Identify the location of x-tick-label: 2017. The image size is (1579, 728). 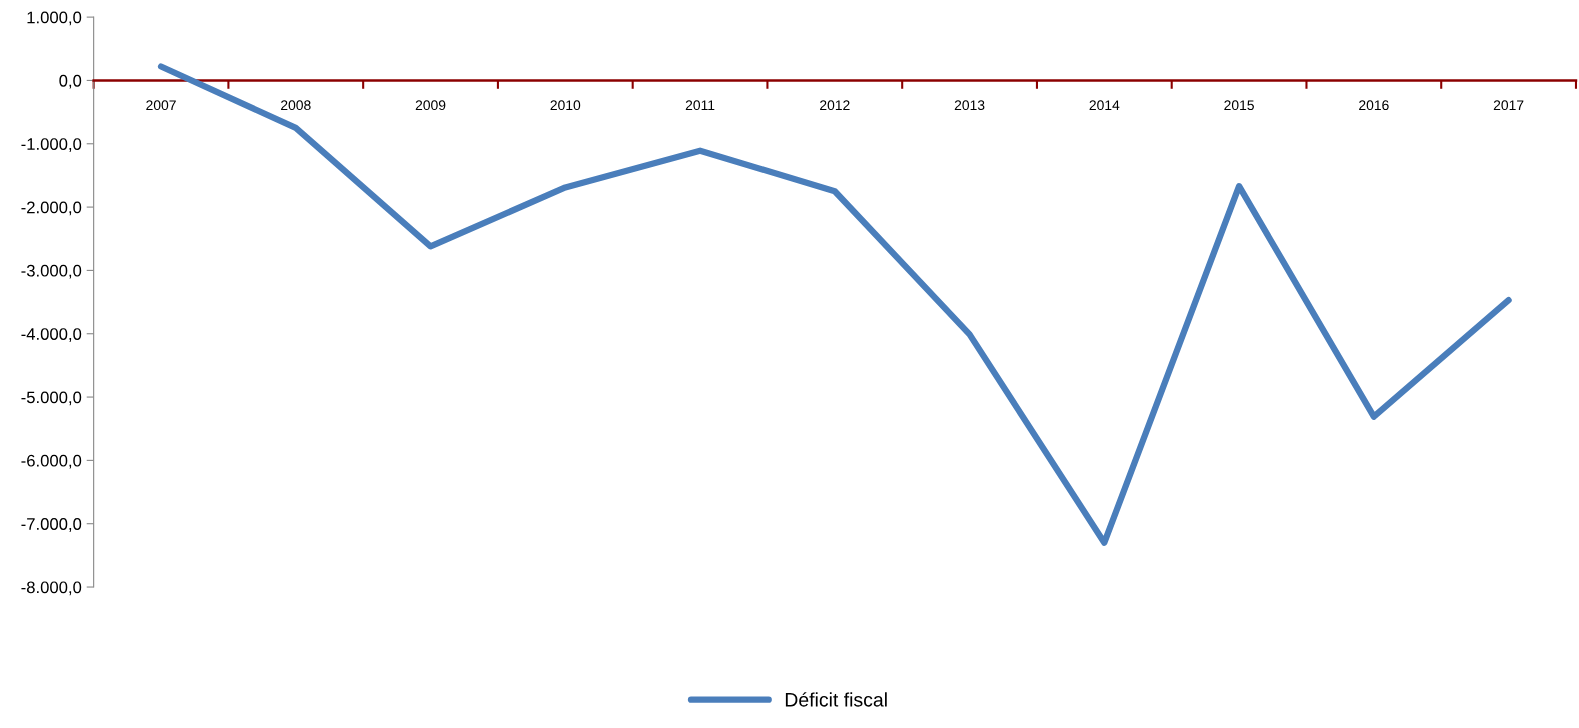
(1508, 105).